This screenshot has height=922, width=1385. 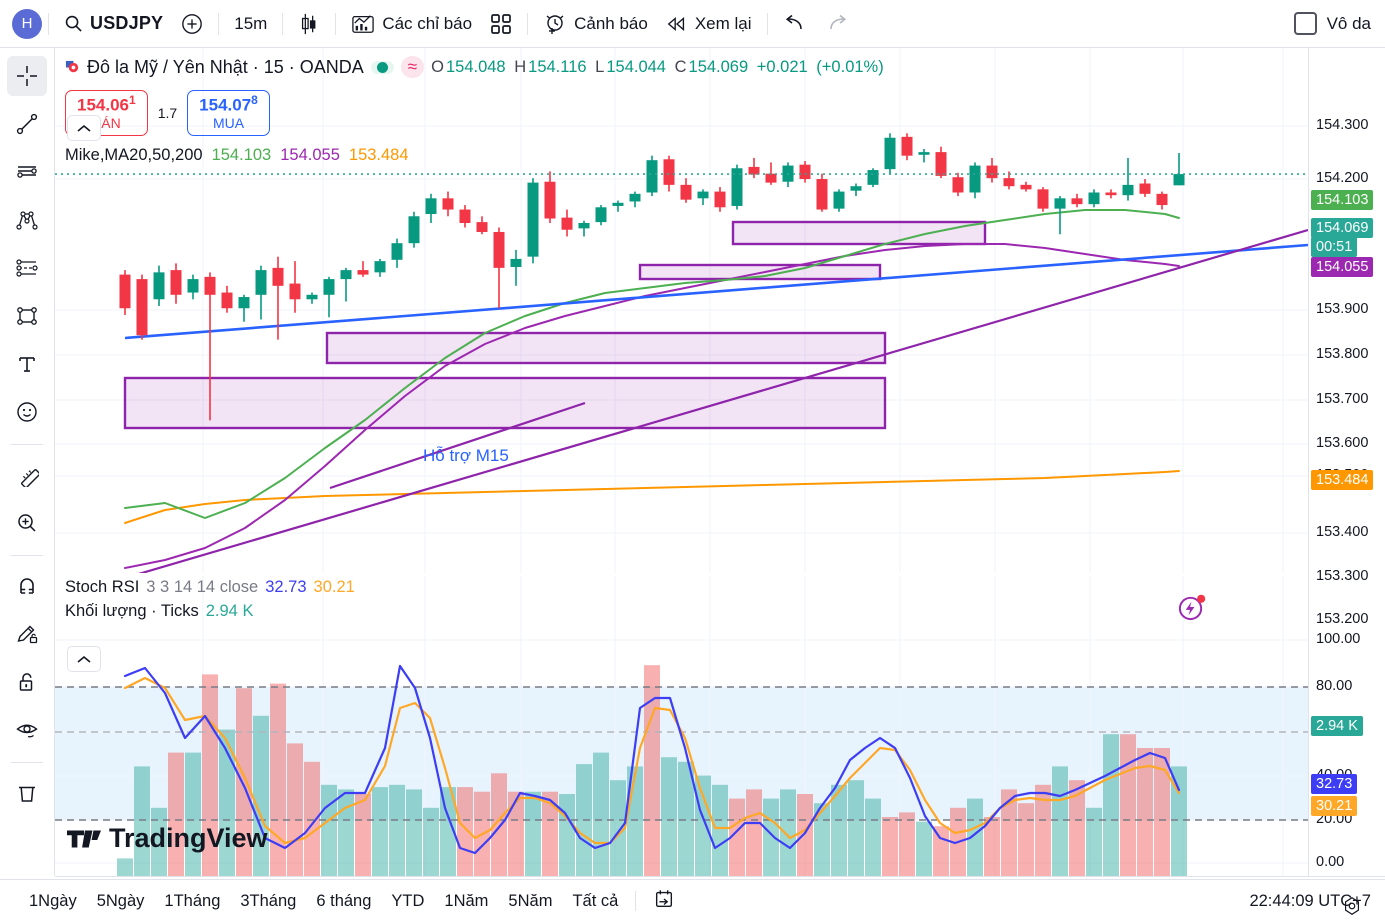 I want to click on lock-drawings-tool, so click(x=27, y=682).